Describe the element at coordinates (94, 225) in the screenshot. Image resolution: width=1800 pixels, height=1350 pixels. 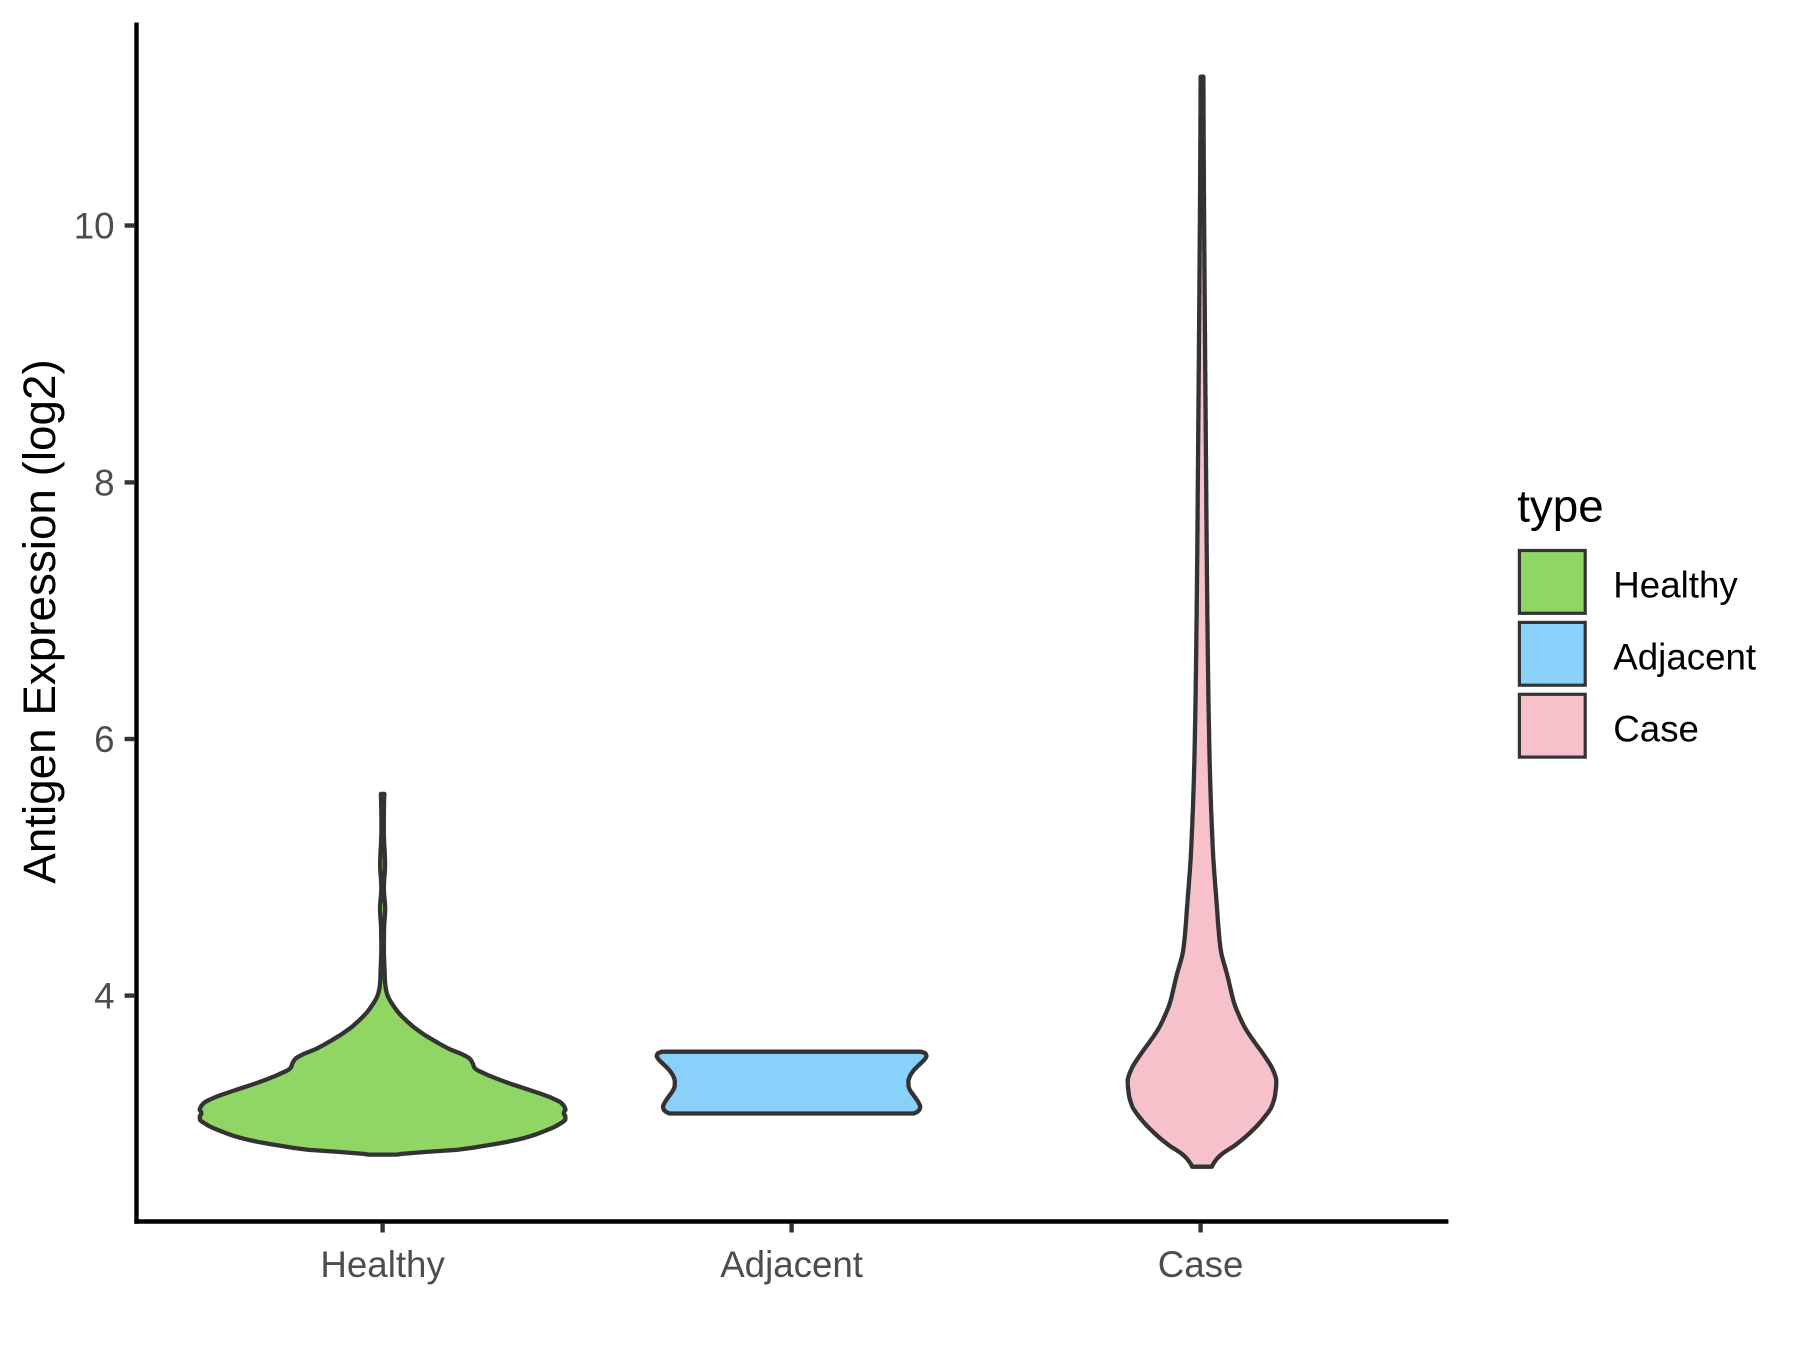
I see `svg-text: 10` at that location.